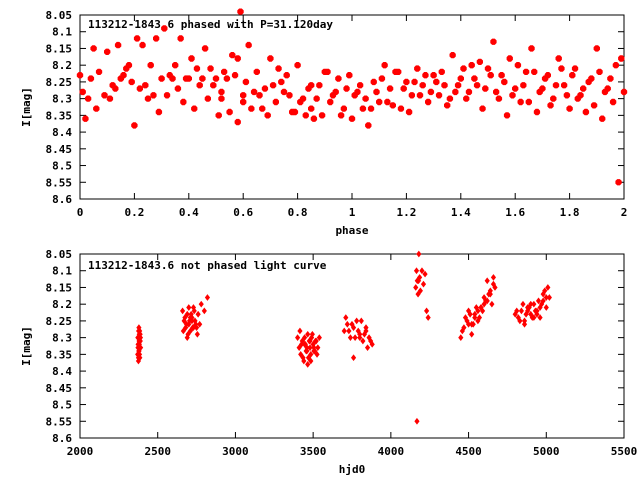  I want to click on x-tick-label: 1.6, so click(515, 212).